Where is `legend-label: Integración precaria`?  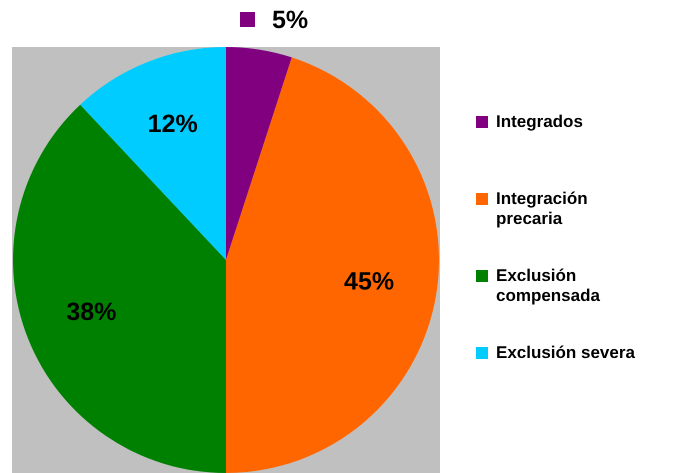 legend-label: Integración precaria is located at coordinates (542, 209).